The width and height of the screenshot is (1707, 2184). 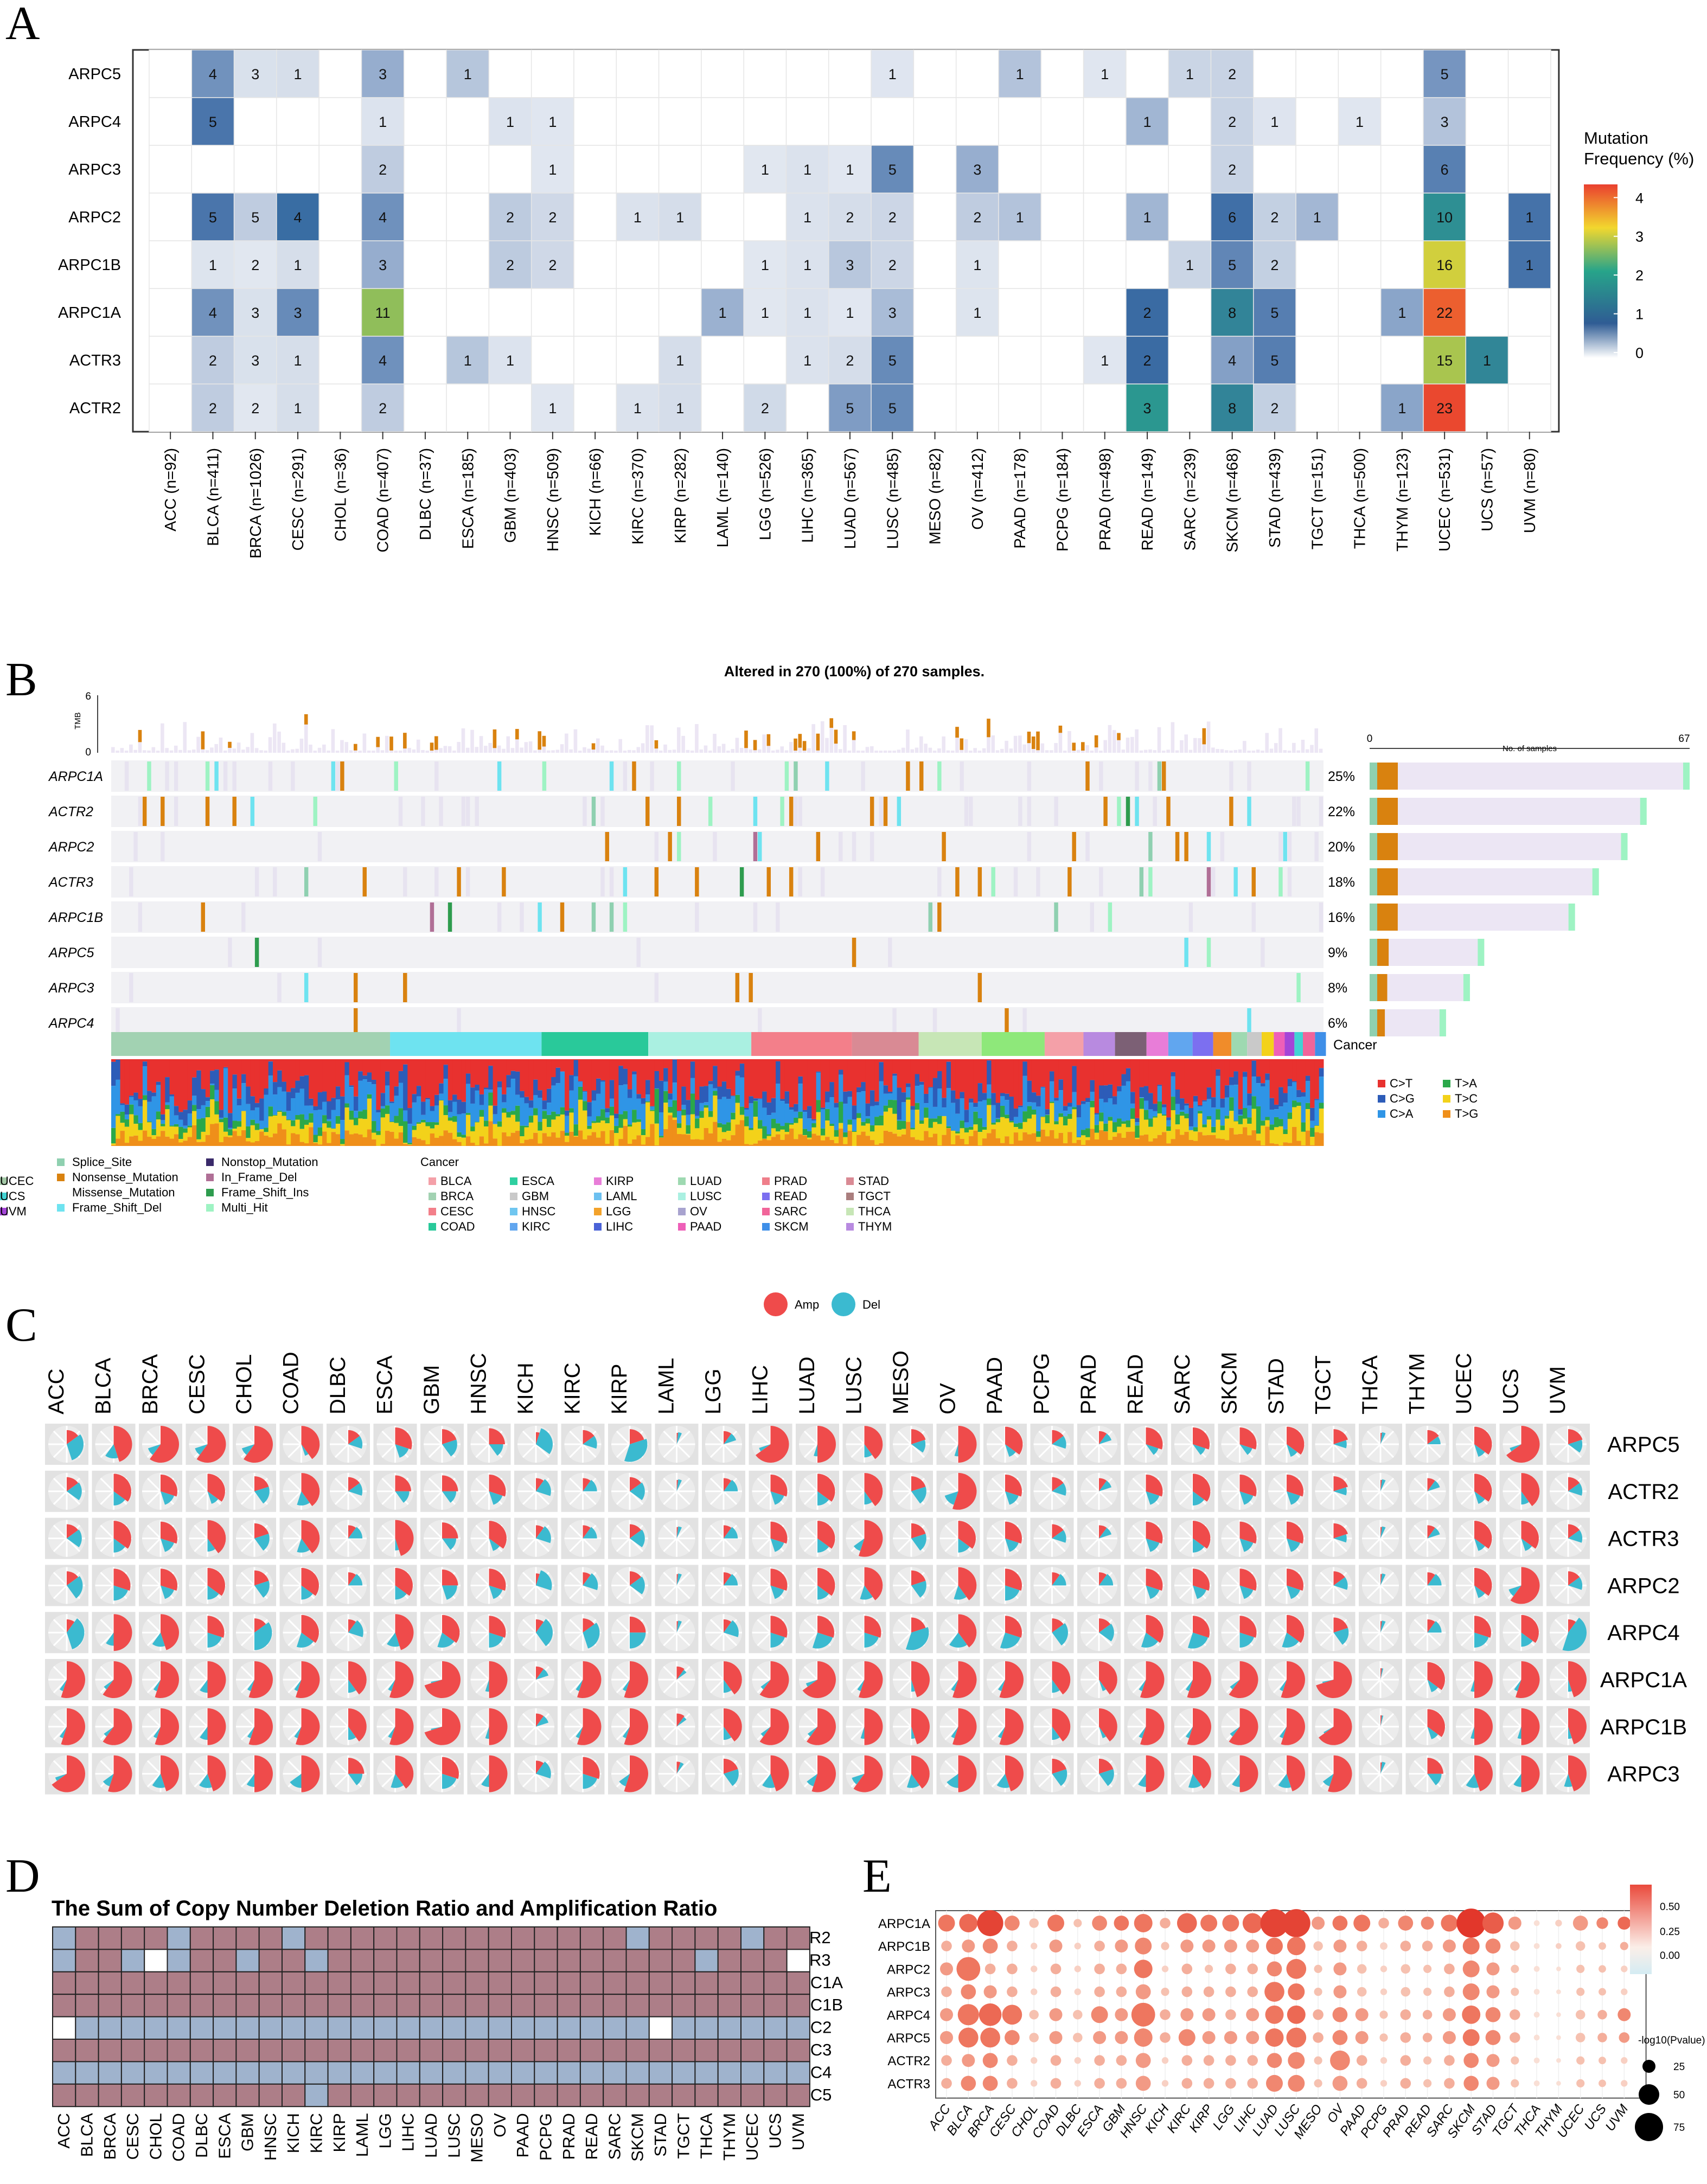 What do you see at coordinates (259, 1177) in the screenshot?
I see `variant-legend-label: In_Frame_Del` at bounding box center [259, 1177].